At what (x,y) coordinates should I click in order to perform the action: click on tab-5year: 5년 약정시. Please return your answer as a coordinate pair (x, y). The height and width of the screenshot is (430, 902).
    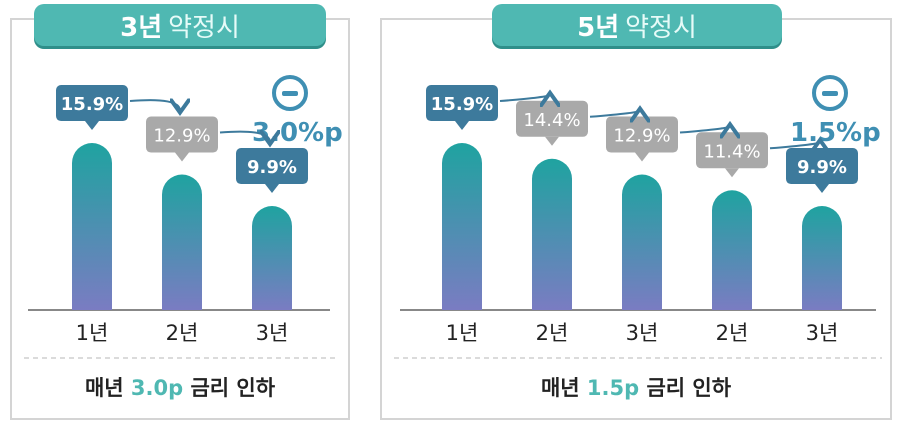
    Looking at the image, I should click on (637, 25).